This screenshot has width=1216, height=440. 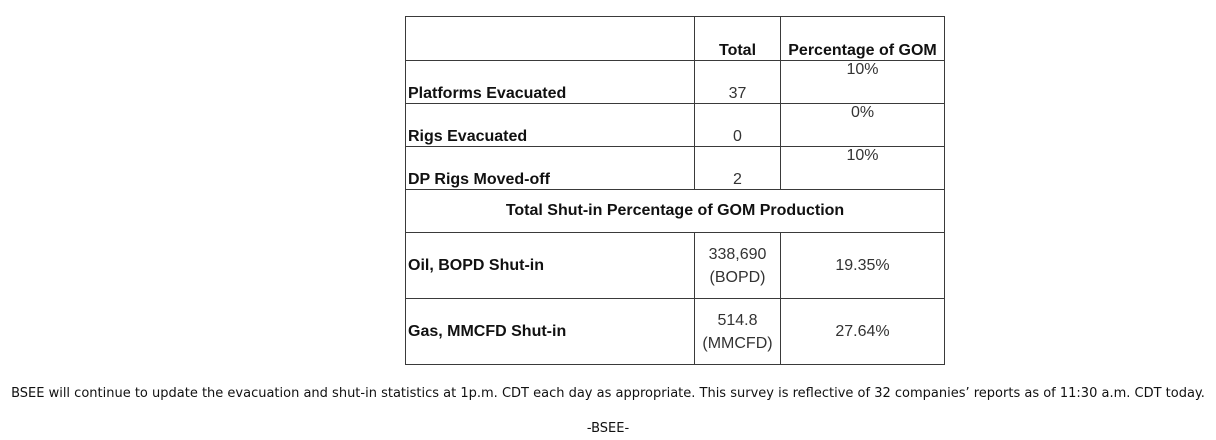 What do you see at coordinates (550, 168) in the screenshot?
I see `row-label-dp-rigs-moved-off: DP Rigs Moved-off` at bounding box center [550, 168].